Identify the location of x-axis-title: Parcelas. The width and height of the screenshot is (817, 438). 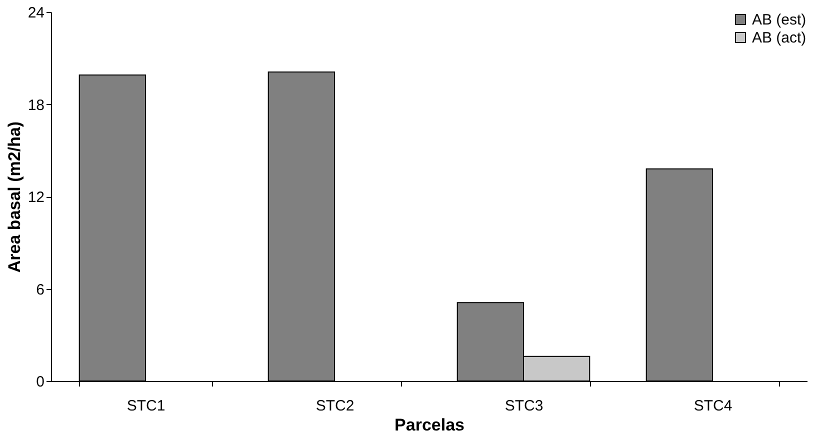
(429, 425).